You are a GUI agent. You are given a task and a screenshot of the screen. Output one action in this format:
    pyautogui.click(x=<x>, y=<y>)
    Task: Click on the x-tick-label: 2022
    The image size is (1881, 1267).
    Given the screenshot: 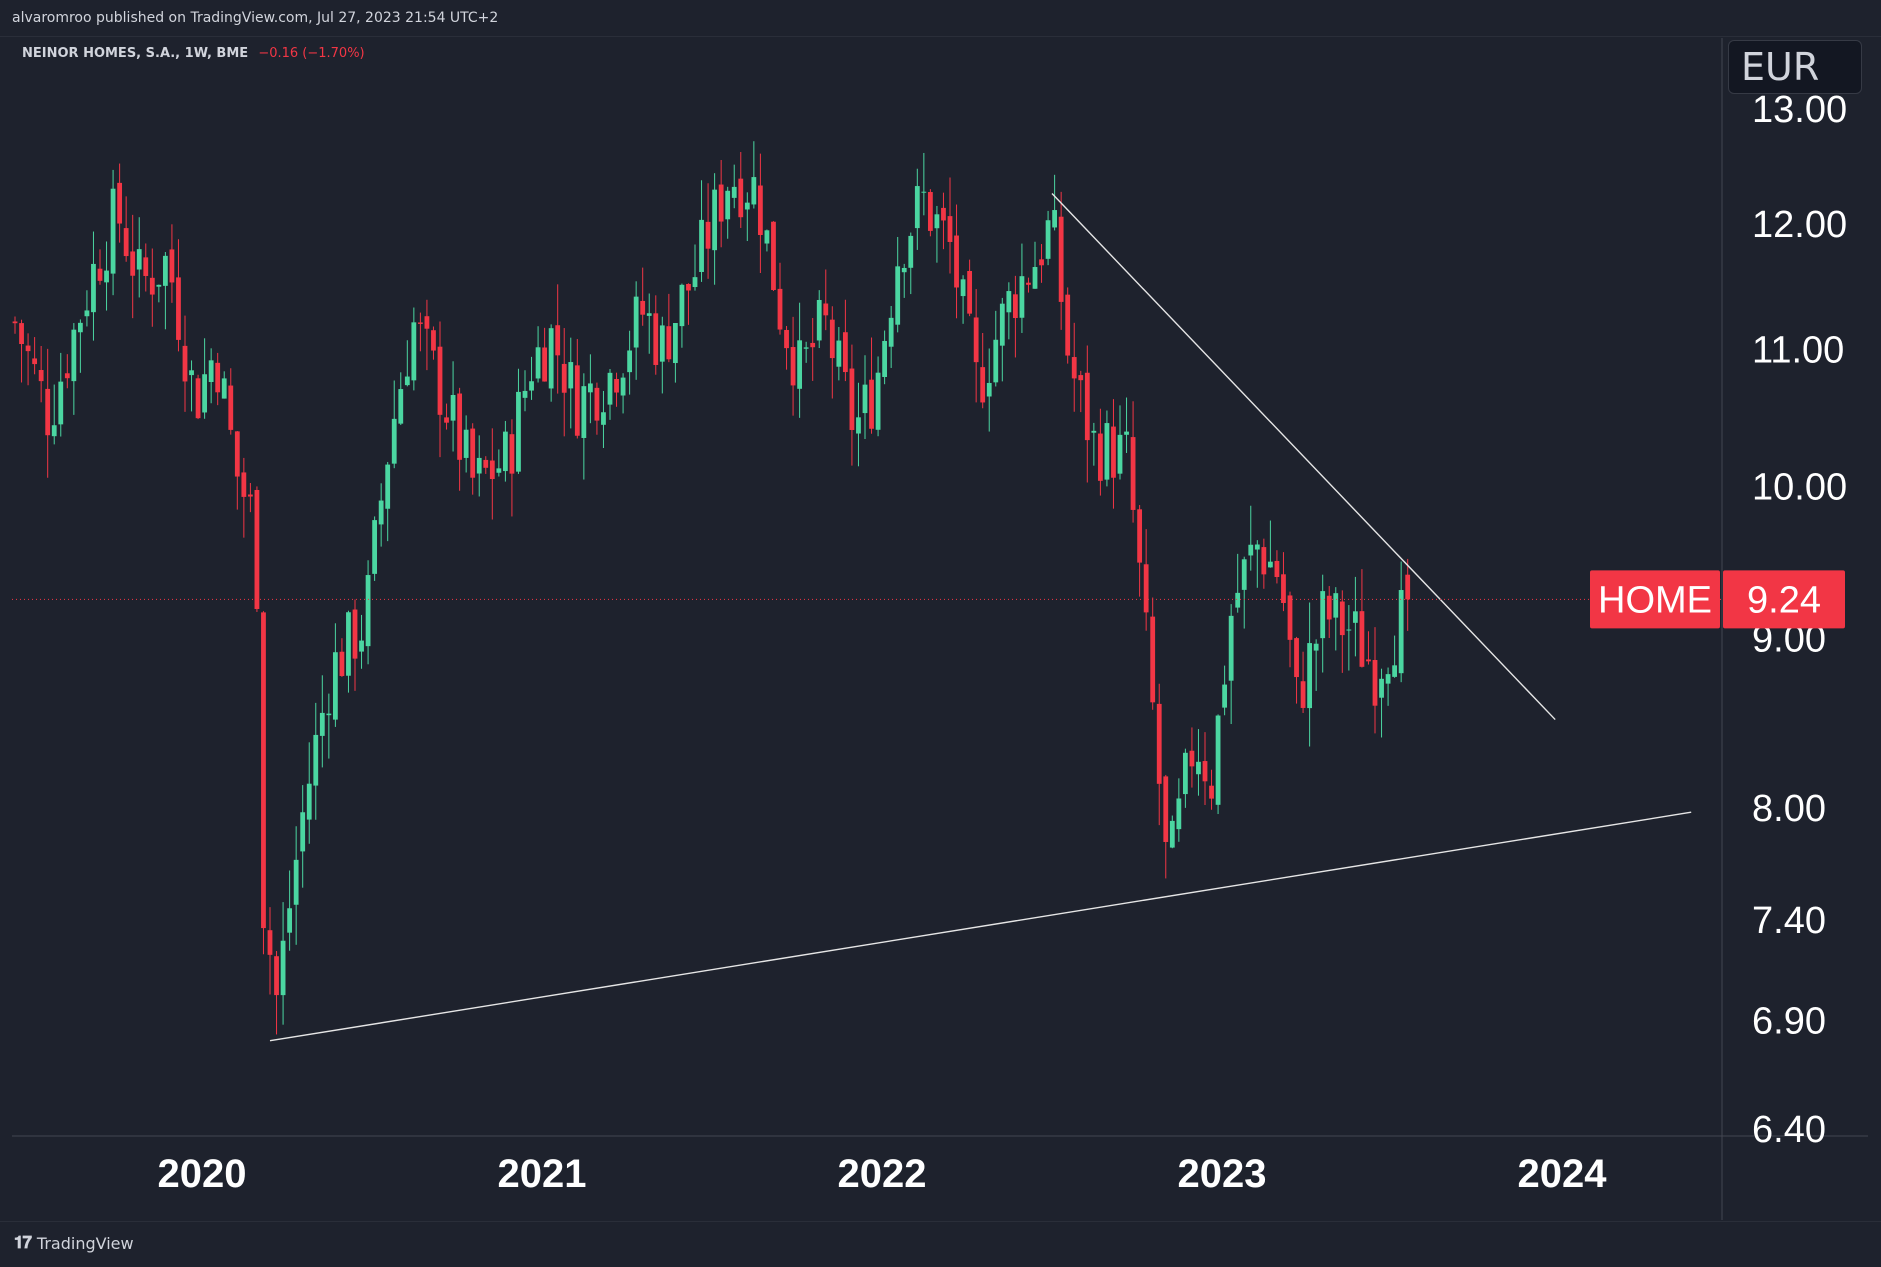 What is the action you would take?
    pyautogui.click(x=882, y=1174)
    